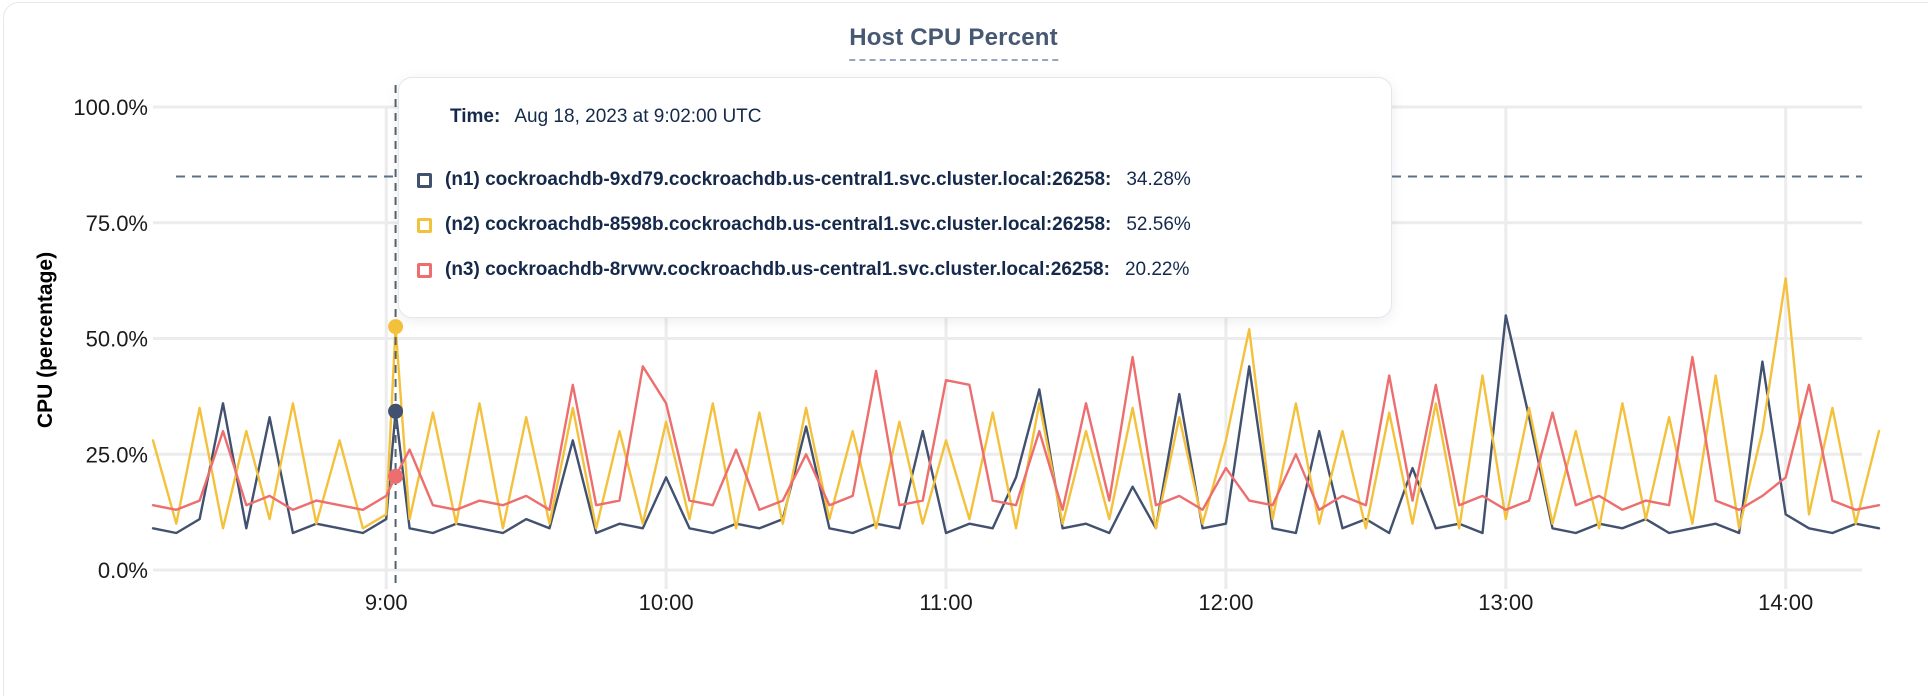 This screenshot has width=1928, height=696. I want to click on chart-title: Host CPU Percent, so click(953, 42).